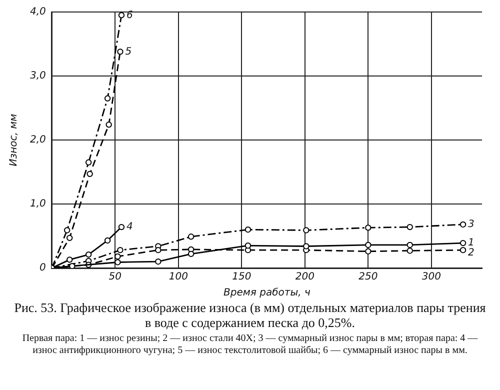 This screenshot has width=500, height=390. Describe the element at coordinates (471, 243) in the screenshot. I see `series-label: 1` at that location.